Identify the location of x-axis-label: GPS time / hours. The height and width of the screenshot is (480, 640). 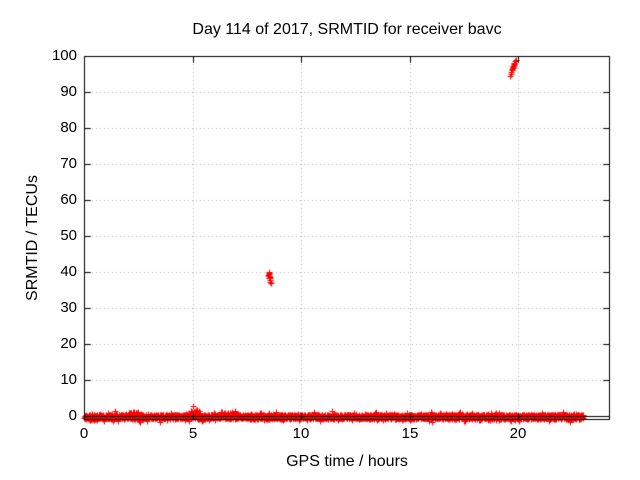
(347, 461).